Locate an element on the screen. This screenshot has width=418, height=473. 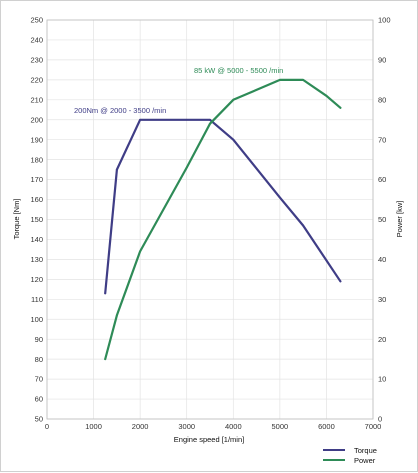
y-left-tick-label: 150 is located at coordinates (36, 219).